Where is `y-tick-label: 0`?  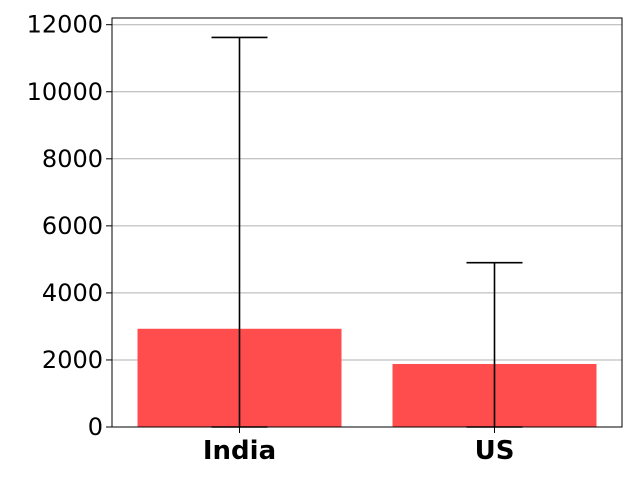 y-tick-label: 0 is located at coordinates (95, 427).